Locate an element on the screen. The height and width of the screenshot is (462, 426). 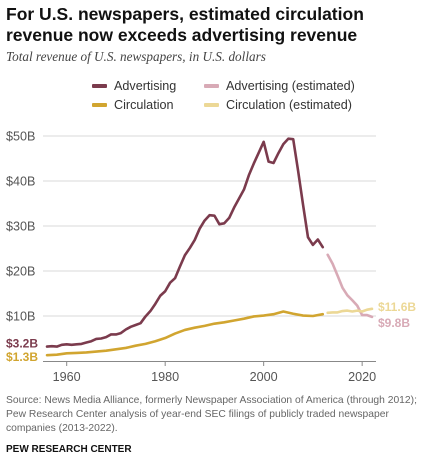
y-tick-label: $30B is located at coordinates (20, 227).